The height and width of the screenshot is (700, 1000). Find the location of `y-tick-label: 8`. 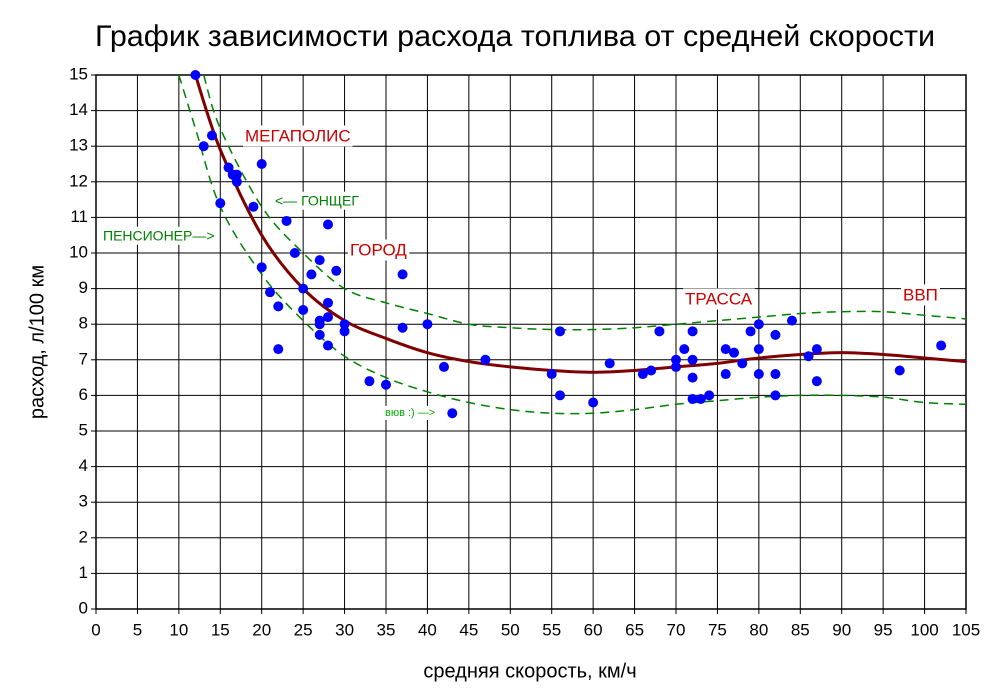

y-tick-label: 8 is located at coordinates (83, 323).